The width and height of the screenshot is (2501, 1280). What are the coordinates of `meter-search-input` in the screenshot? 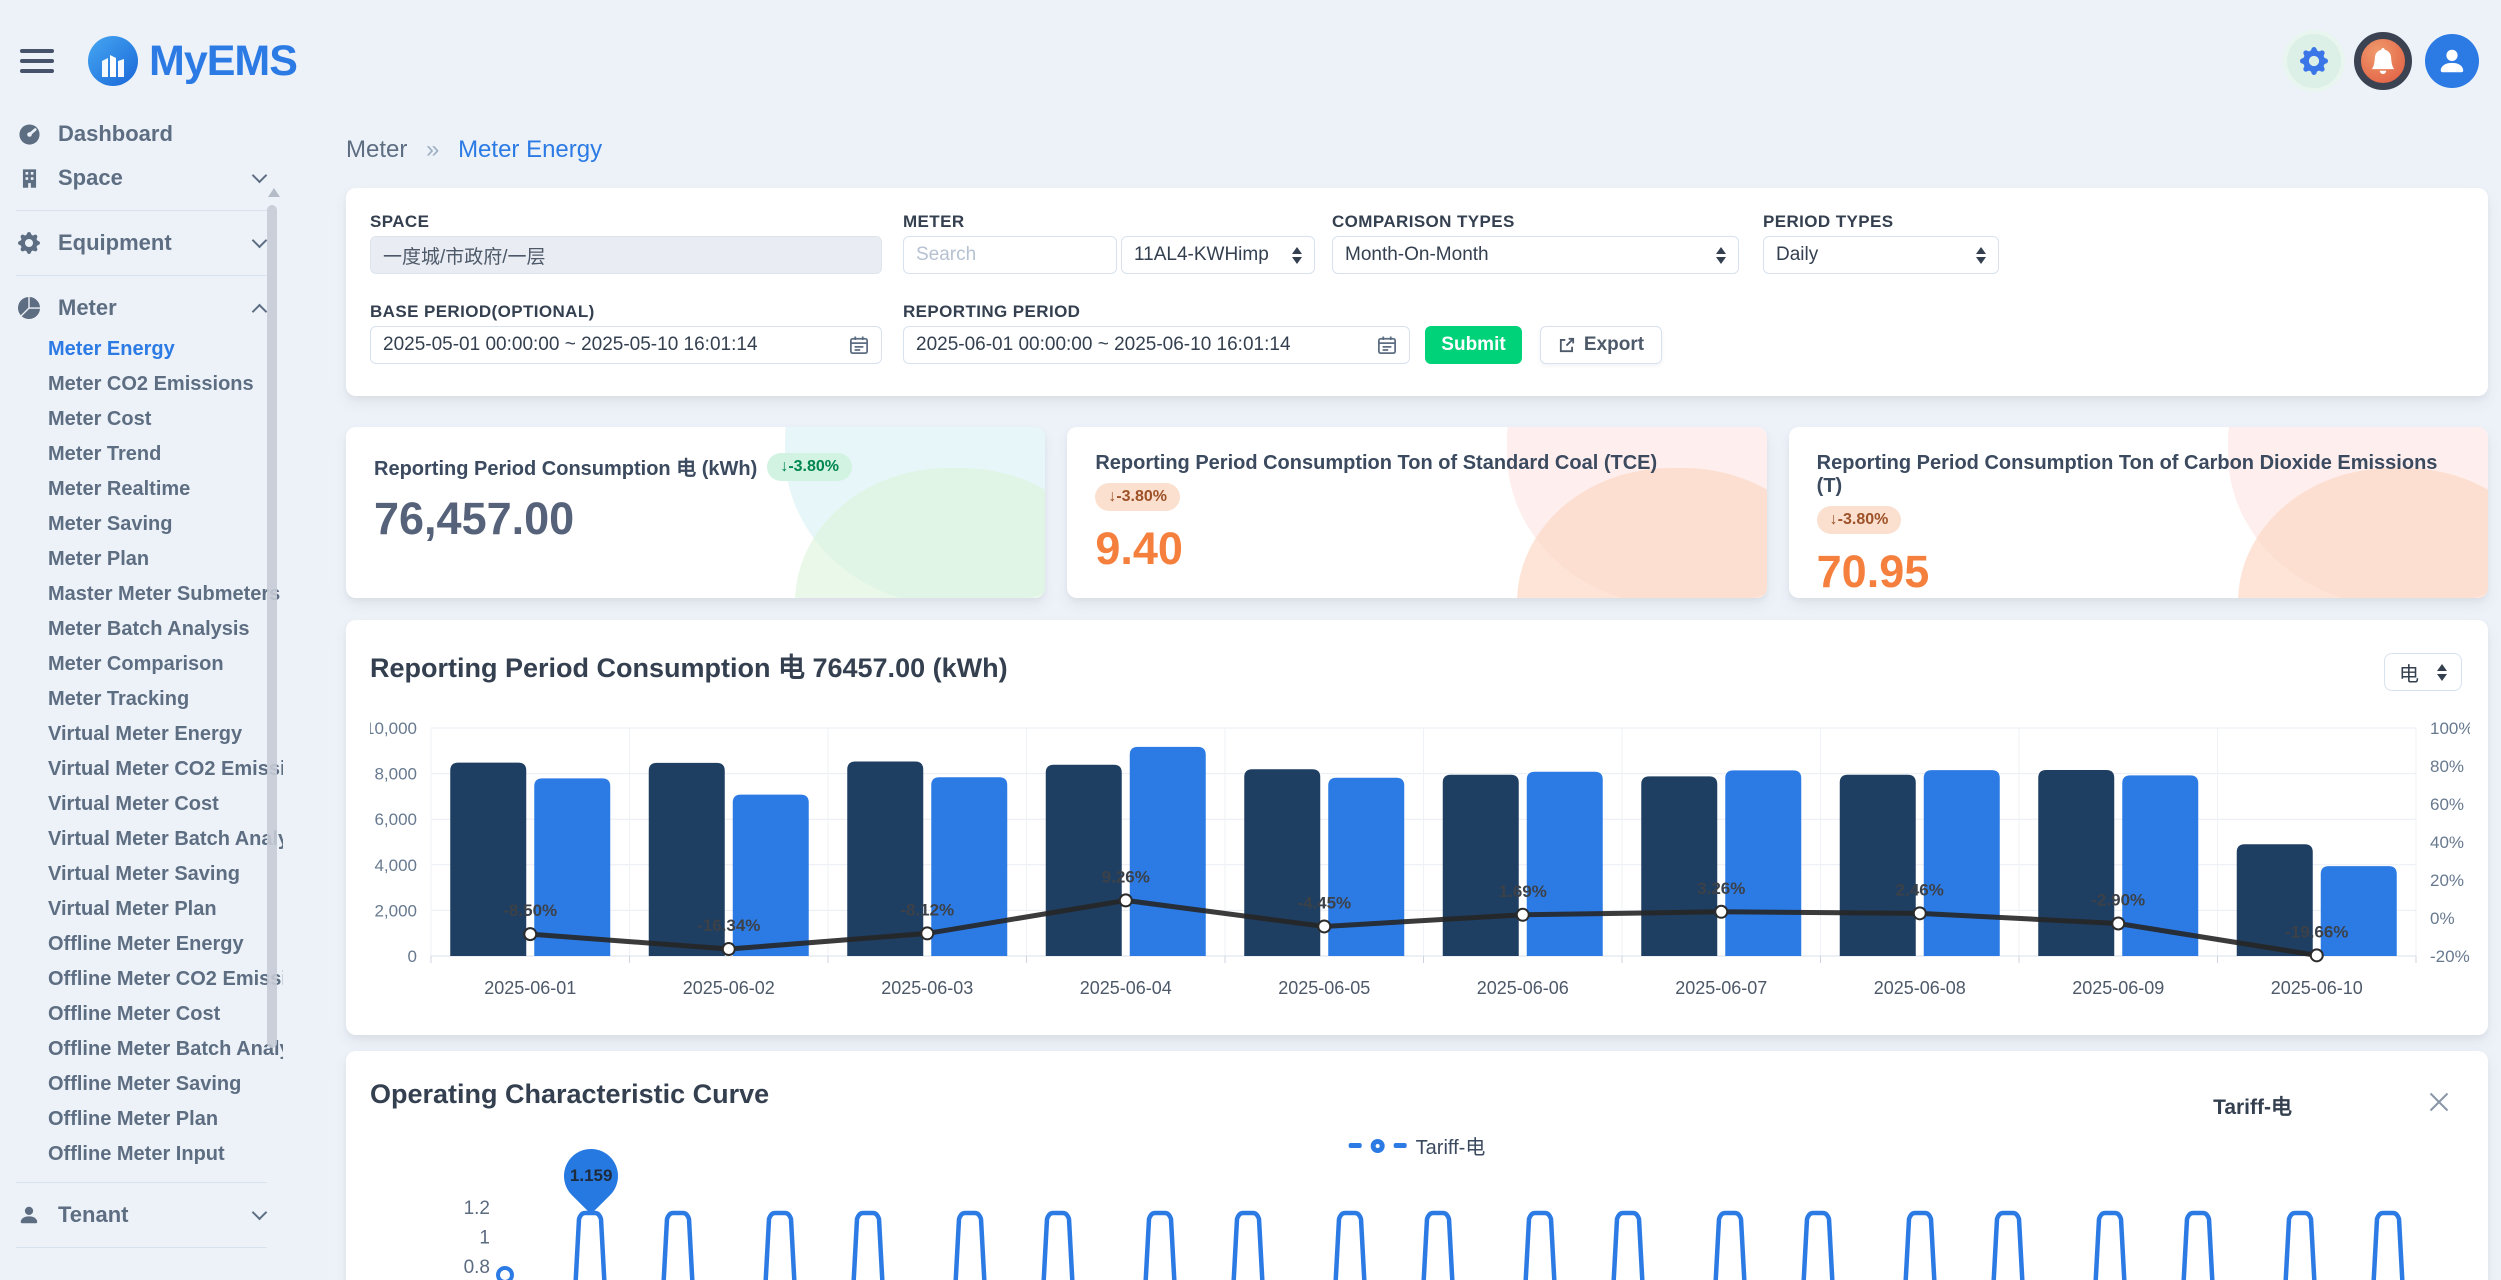 It's located at (1010, 255).